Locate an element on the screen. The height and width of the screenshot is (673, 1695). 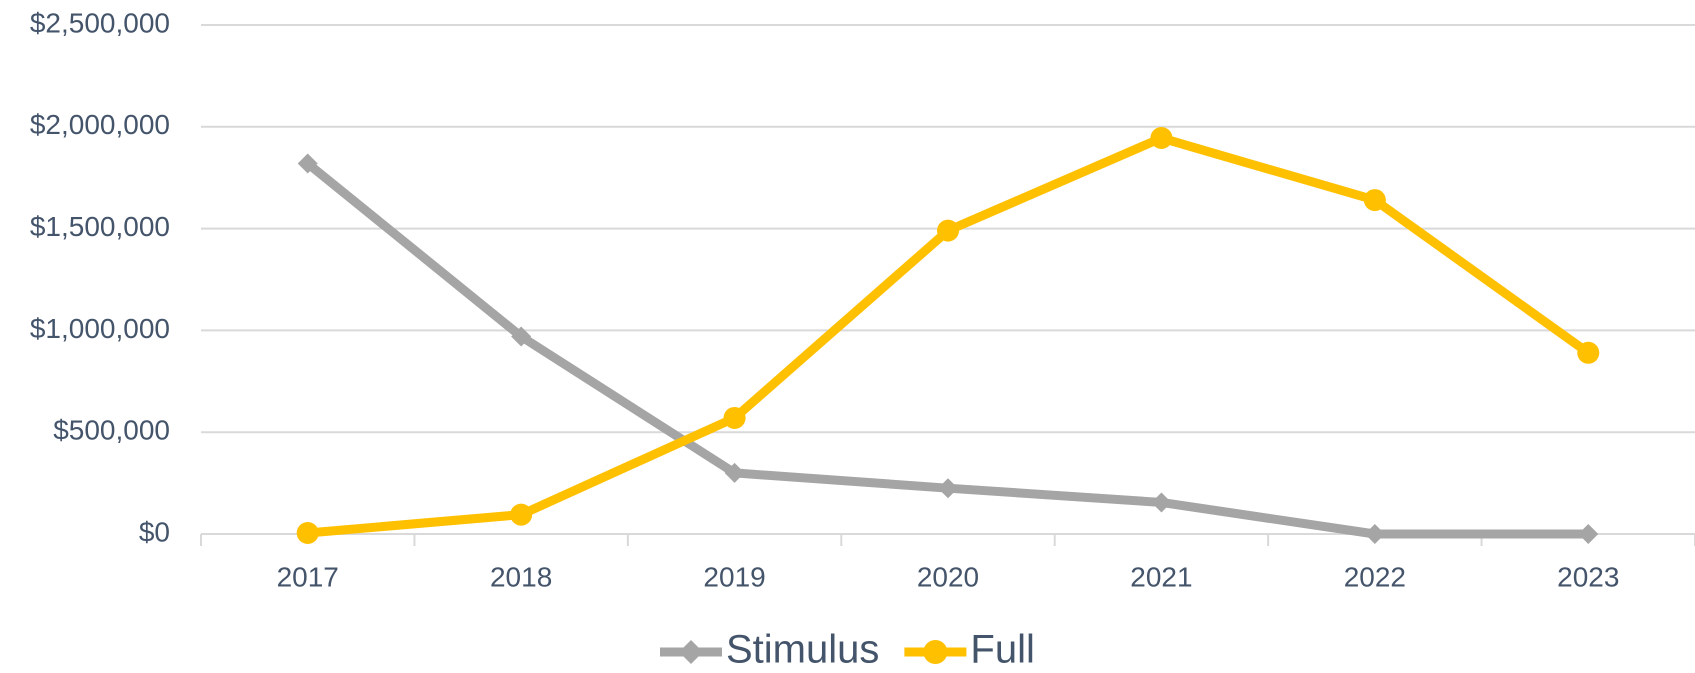
x-tick-label: 2019 is located at coordinates (734, 576).